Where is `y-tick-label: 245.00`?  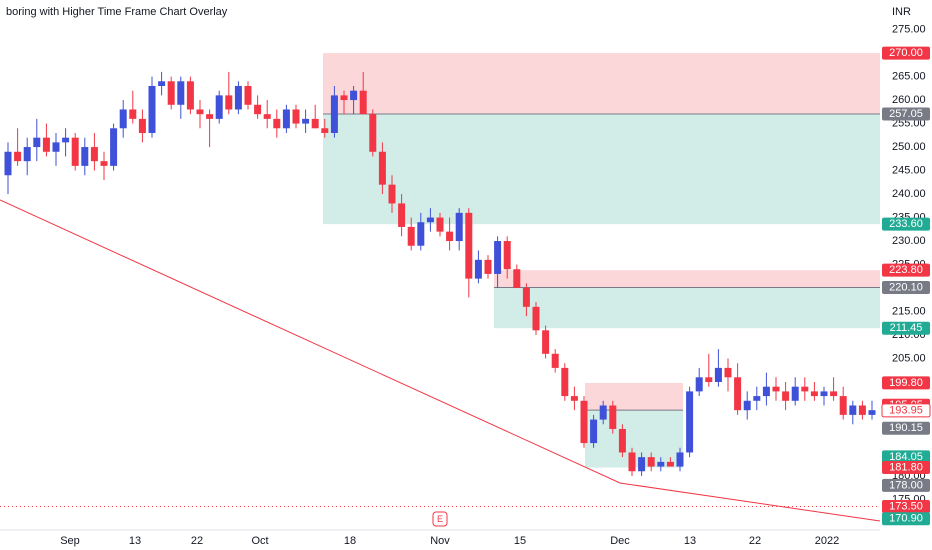 y-tick-label: 245.00 is located at coordinates (909, 170).